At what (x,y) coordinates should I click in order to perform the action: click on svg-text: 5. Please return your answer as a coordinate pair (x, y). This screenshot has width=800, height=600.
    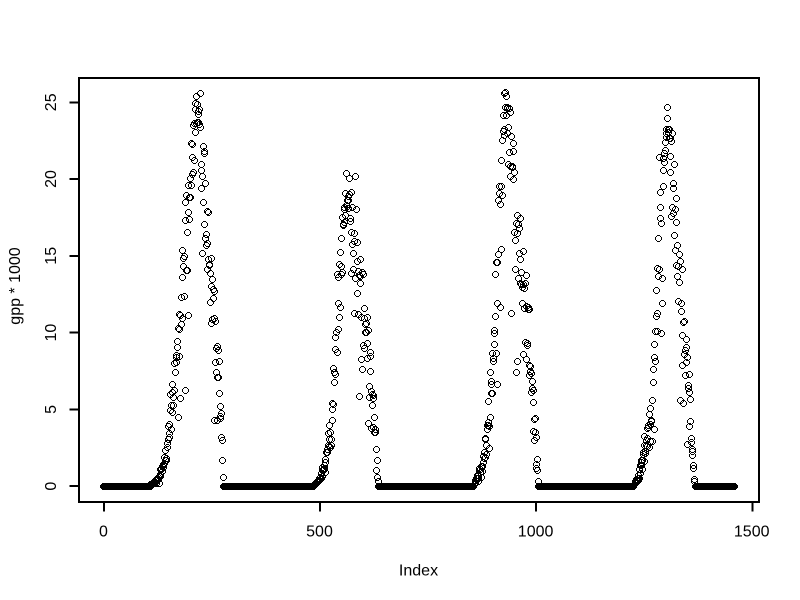
    Looking at the image, I should click on (51, 409).